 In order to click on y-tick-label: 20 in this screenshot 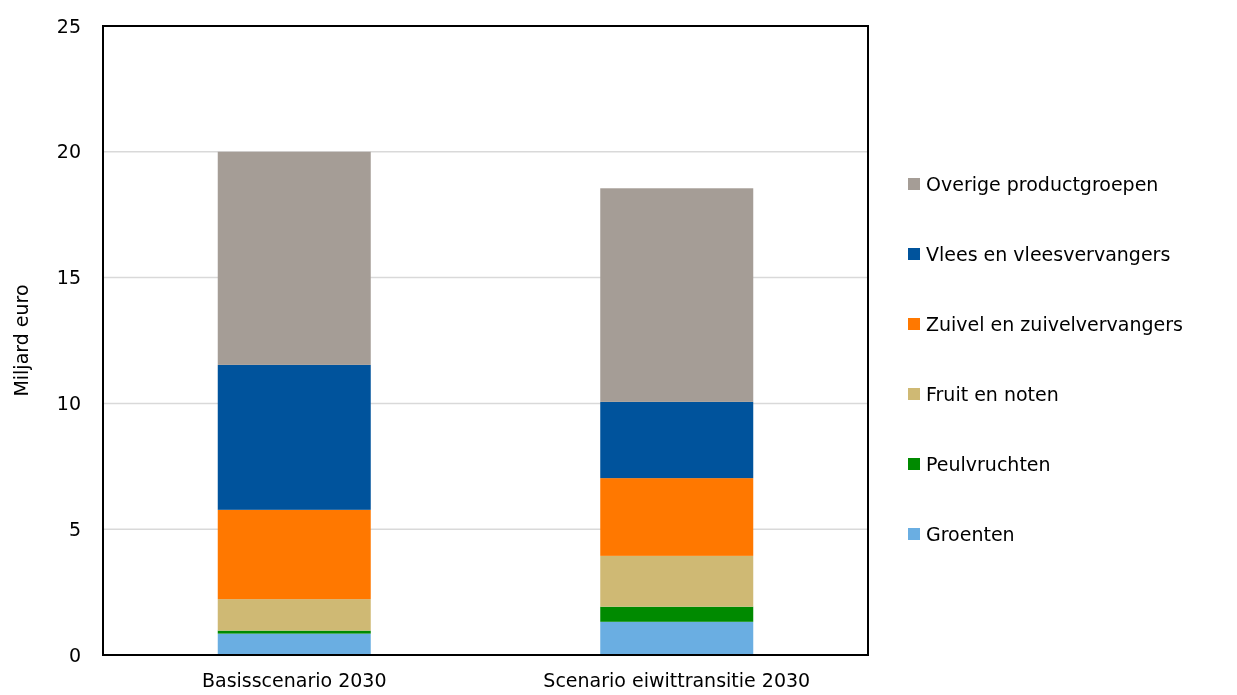, I will do `click(68, 151)`.